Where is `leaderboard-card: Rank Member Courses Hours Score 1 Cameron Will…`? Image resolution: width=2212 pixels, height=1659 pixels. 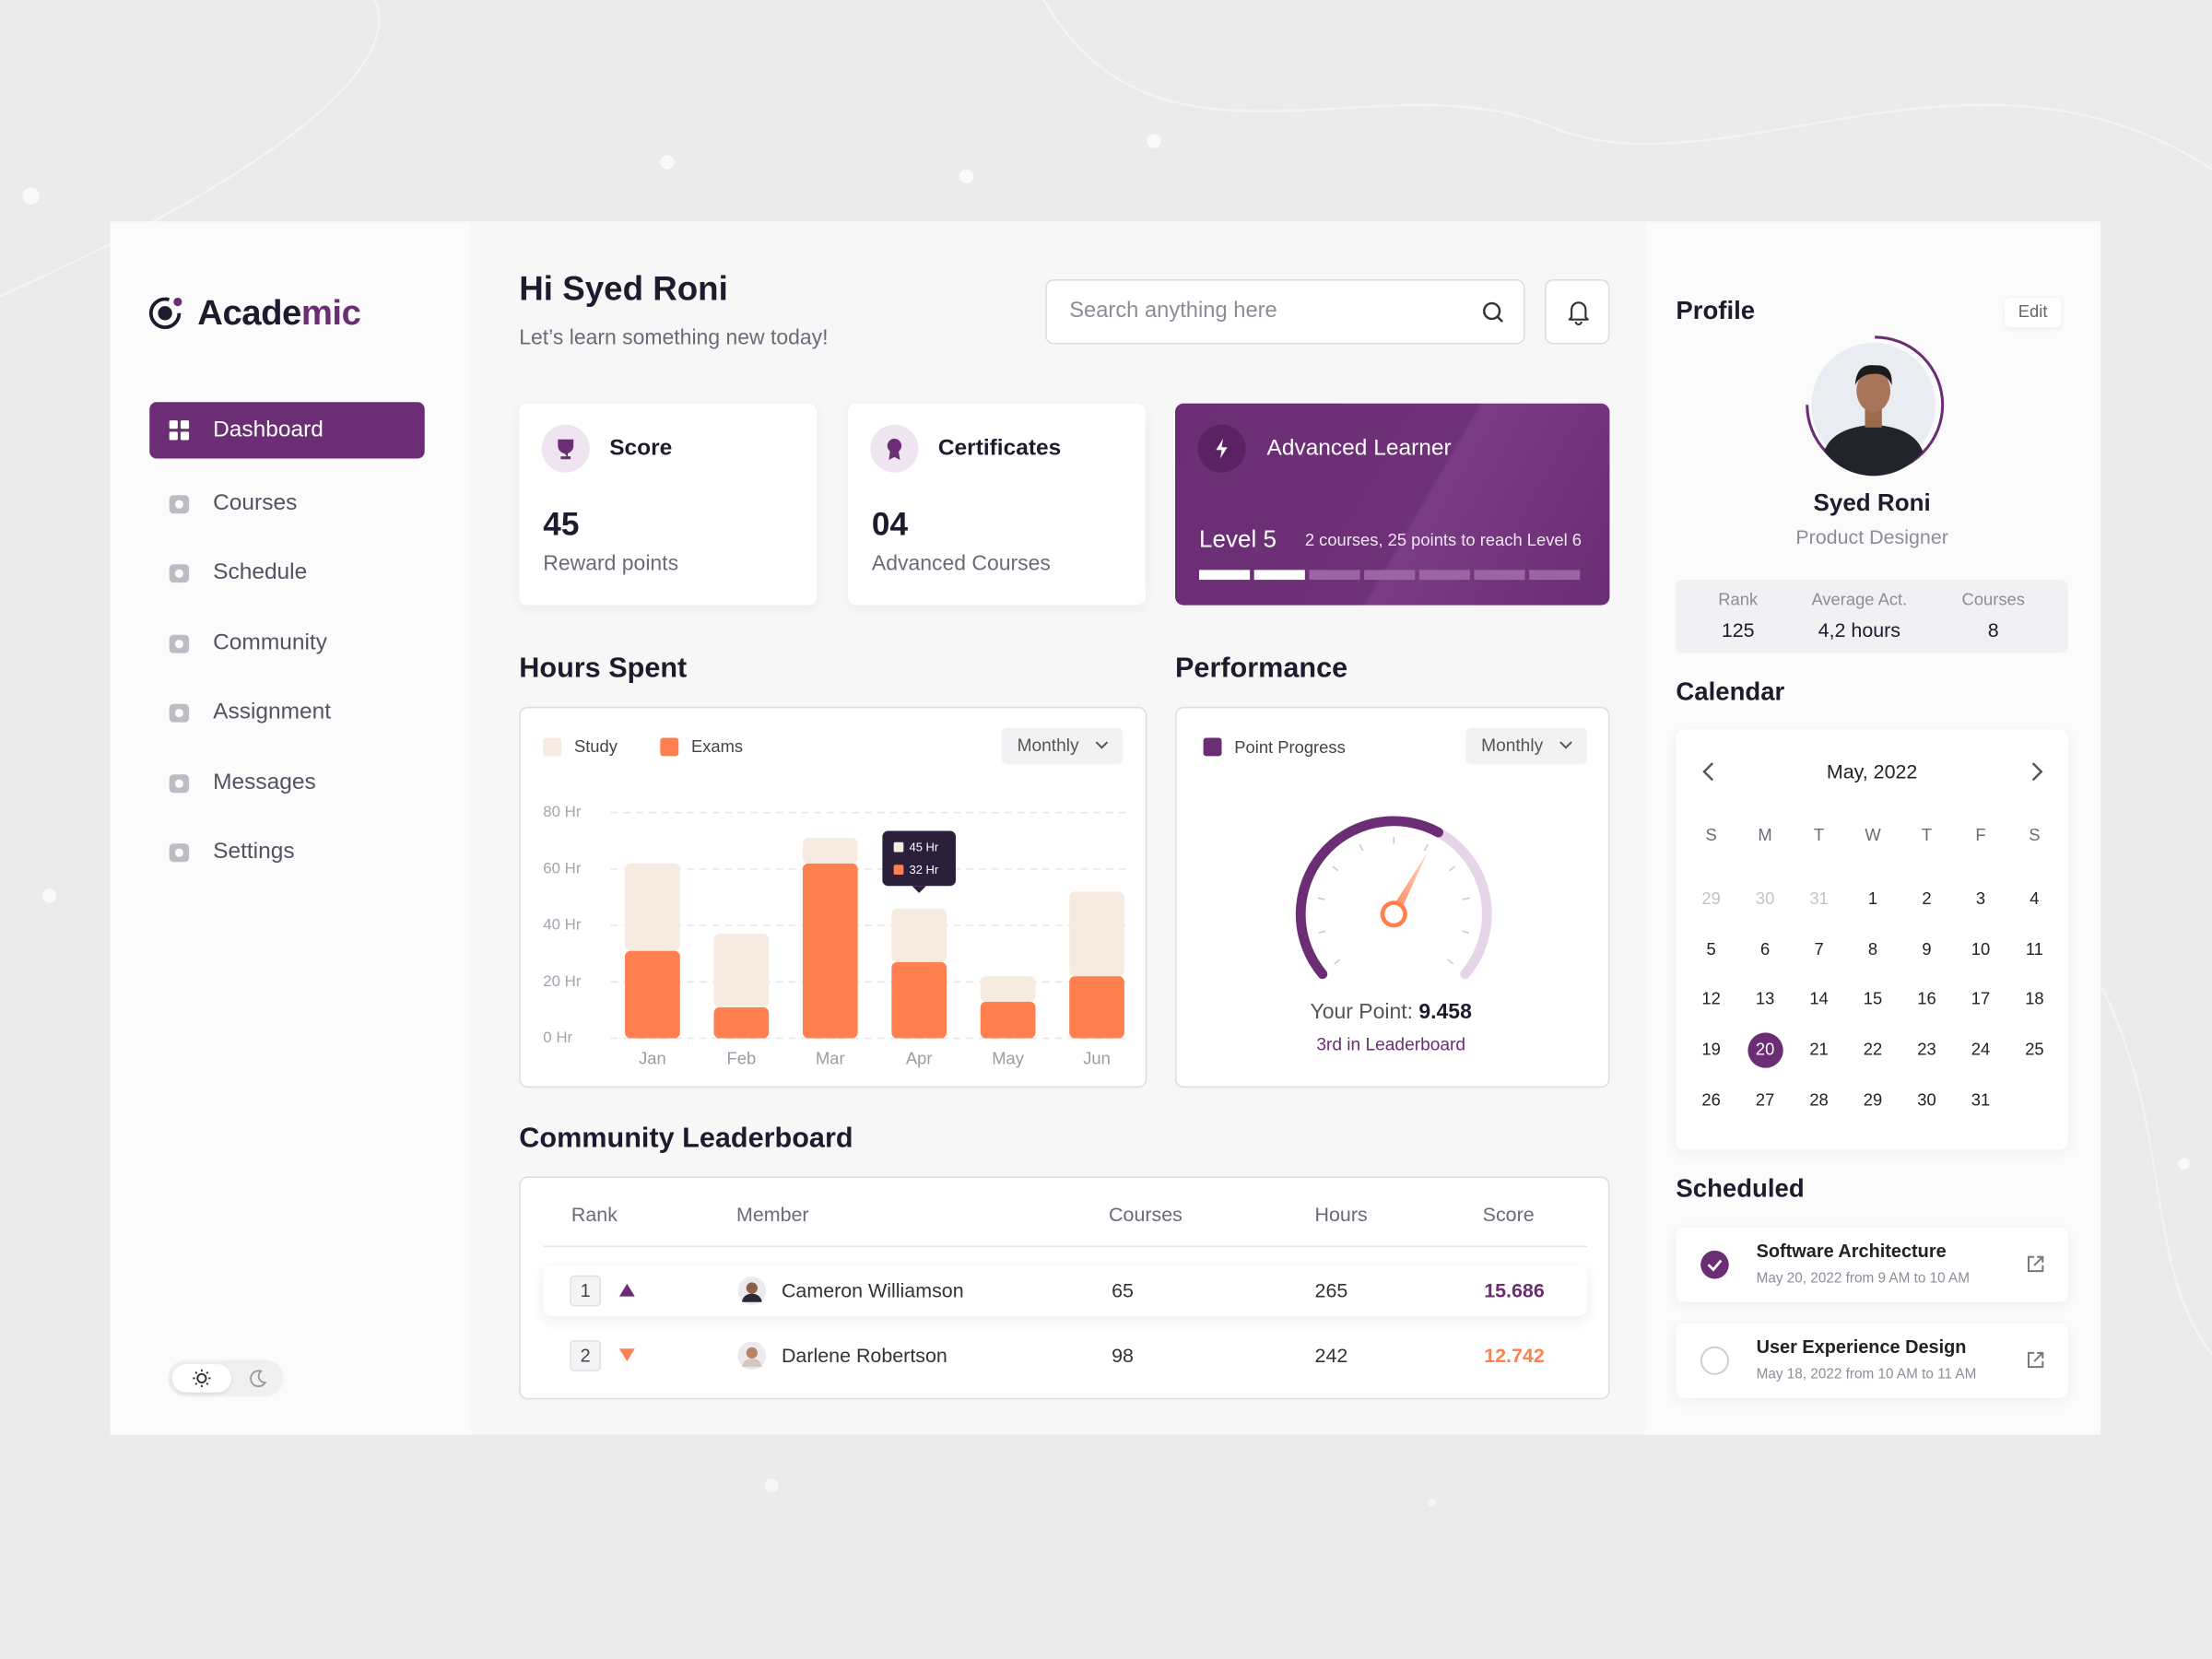 leaderboard-card: Rank Member Courses Hours Score 1 Cameron Will… is located at coordinates (1064, 1288).